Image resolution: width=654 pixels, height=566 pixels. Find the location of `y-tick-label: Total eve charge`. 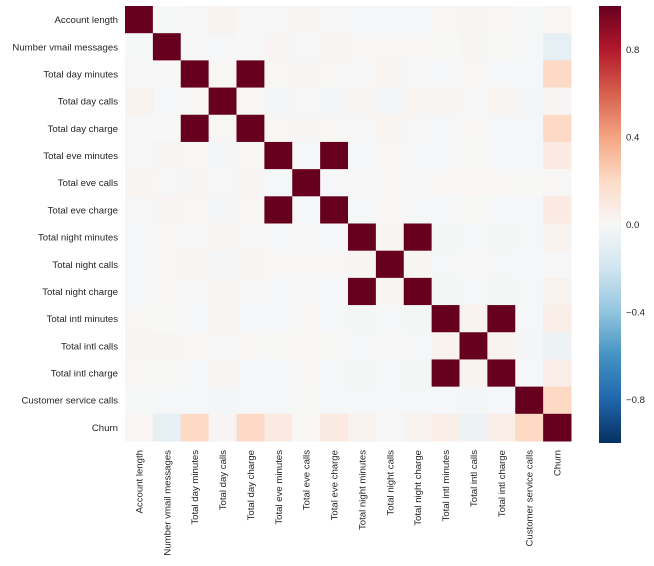

y-tick-label: Total eve charge is located at coordinates (83, 210).